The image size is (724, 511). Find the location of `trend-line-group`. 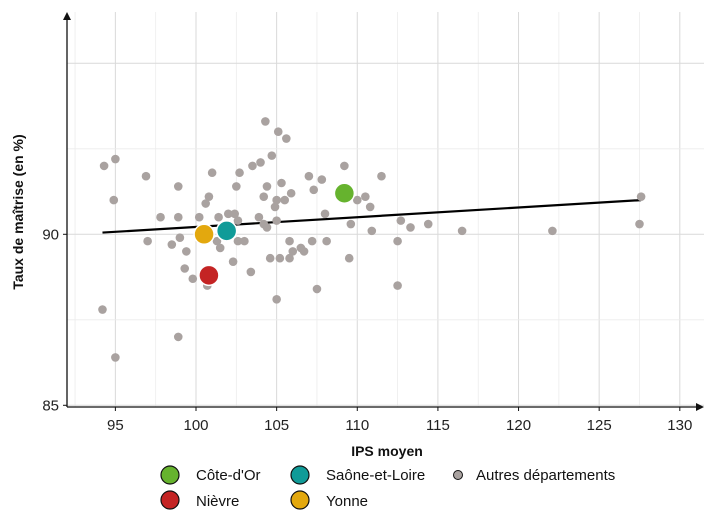

trend-line-group is located at coordinates (372, 216).